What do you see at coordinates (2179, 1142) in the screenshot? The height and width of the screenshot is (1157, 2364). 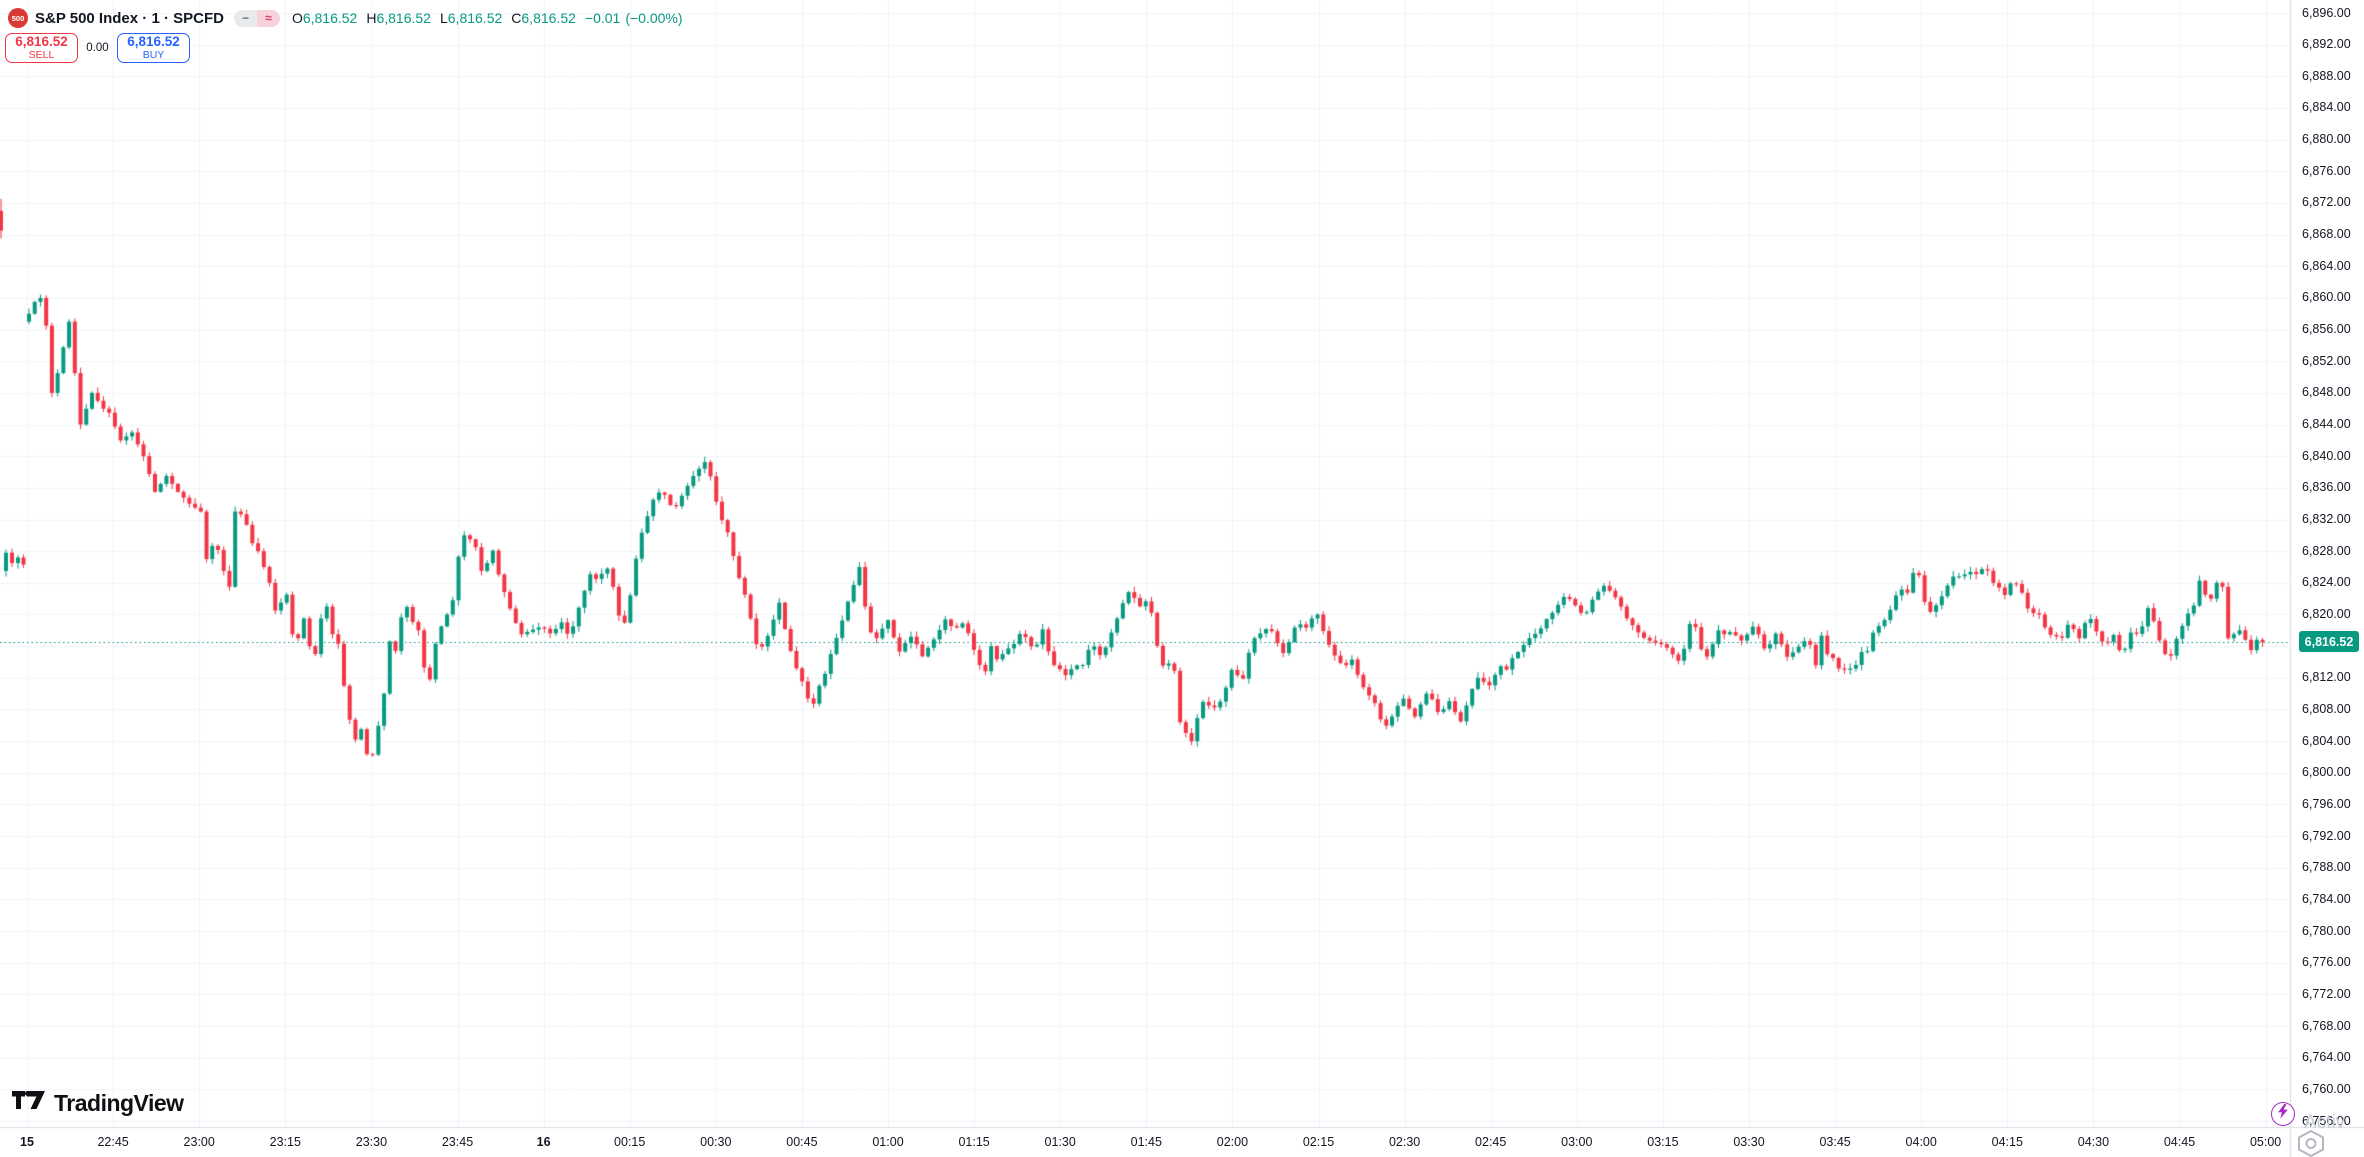 I see `time-tick-label: 04:45` at bounding box center [2179, 1142].